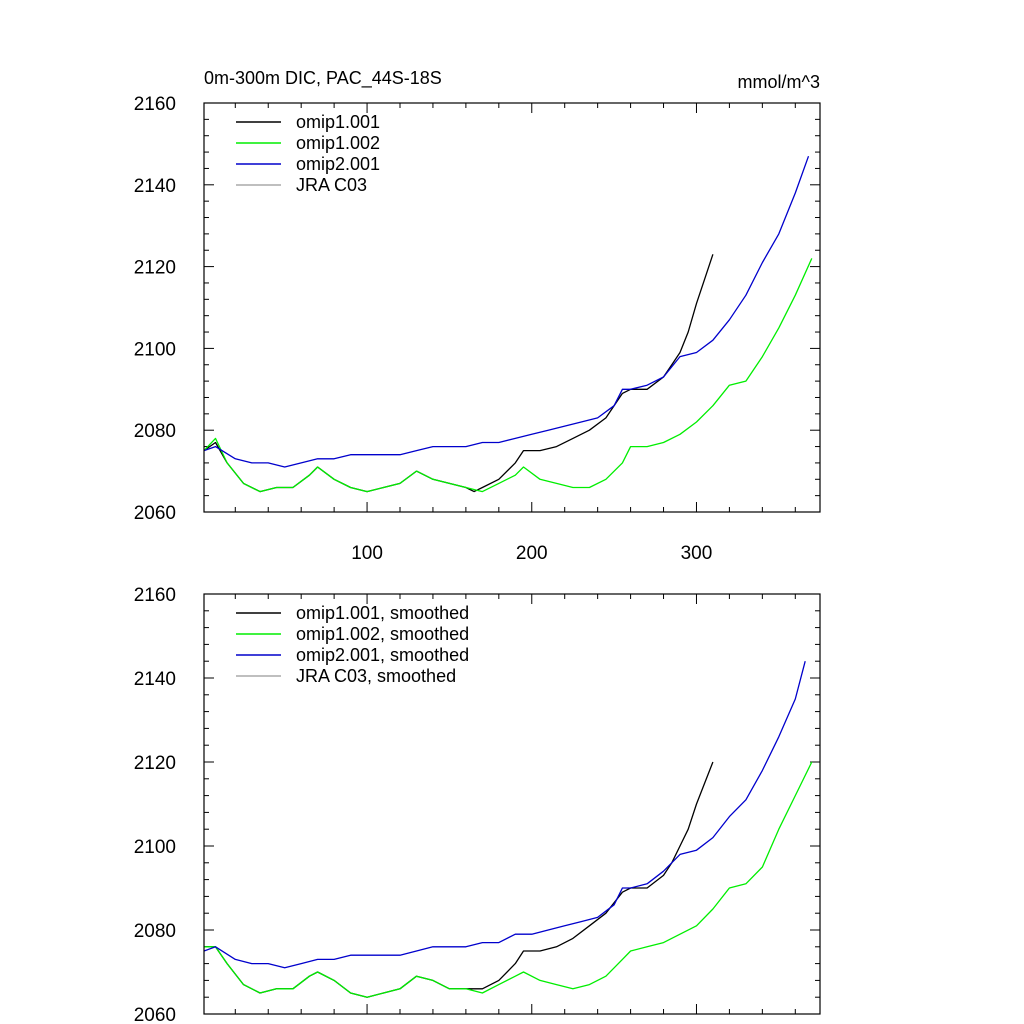 This screenshot has height=1024, width=1024. What do you see at coordinates (697, 553) in the screenshot?
I see `x-tick-label: 300` at bounding box center [697, 553].